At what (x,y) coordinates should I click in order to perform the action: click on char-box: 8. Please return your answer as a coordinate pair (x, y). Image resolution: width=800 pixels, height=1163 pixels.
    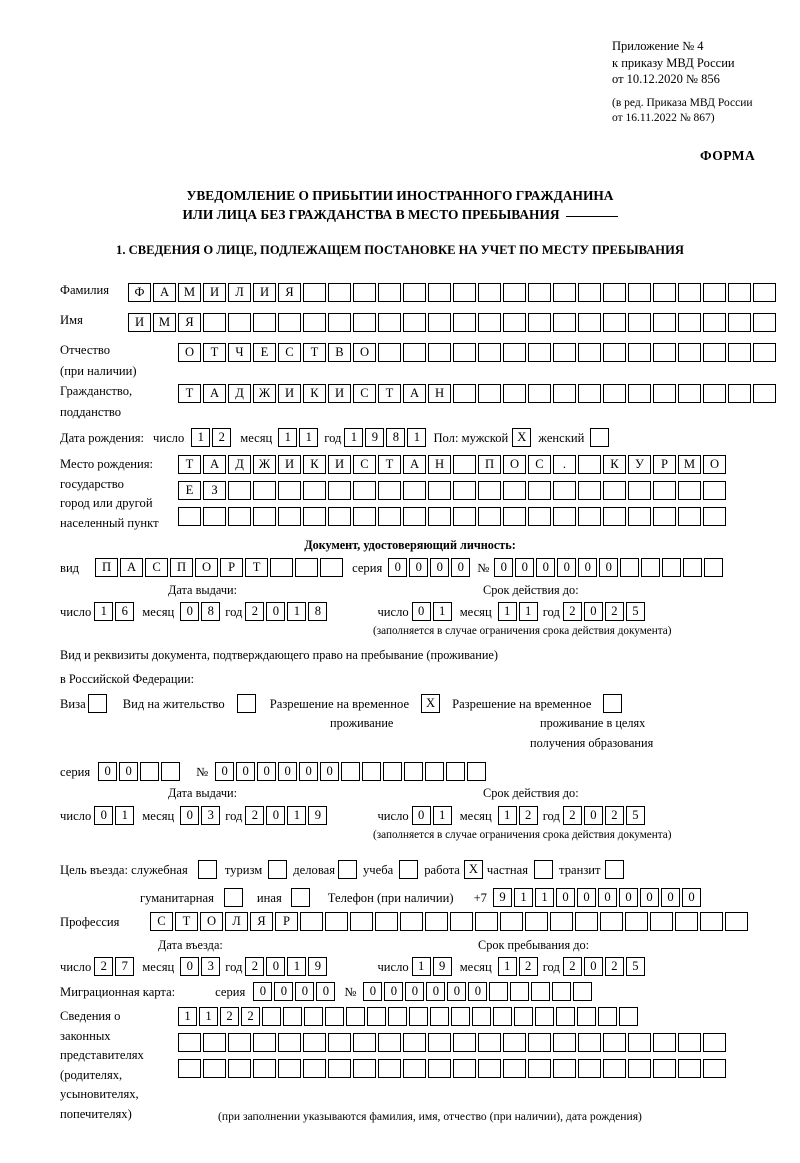
    Looking at the image, I should click on (318, 611).